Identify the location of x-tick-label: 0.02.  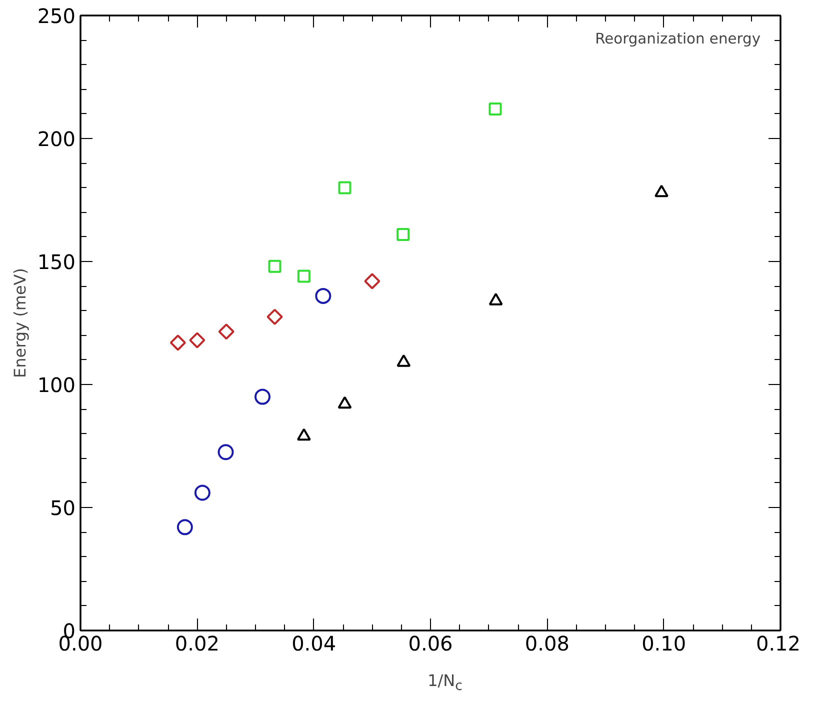
(197, 644).